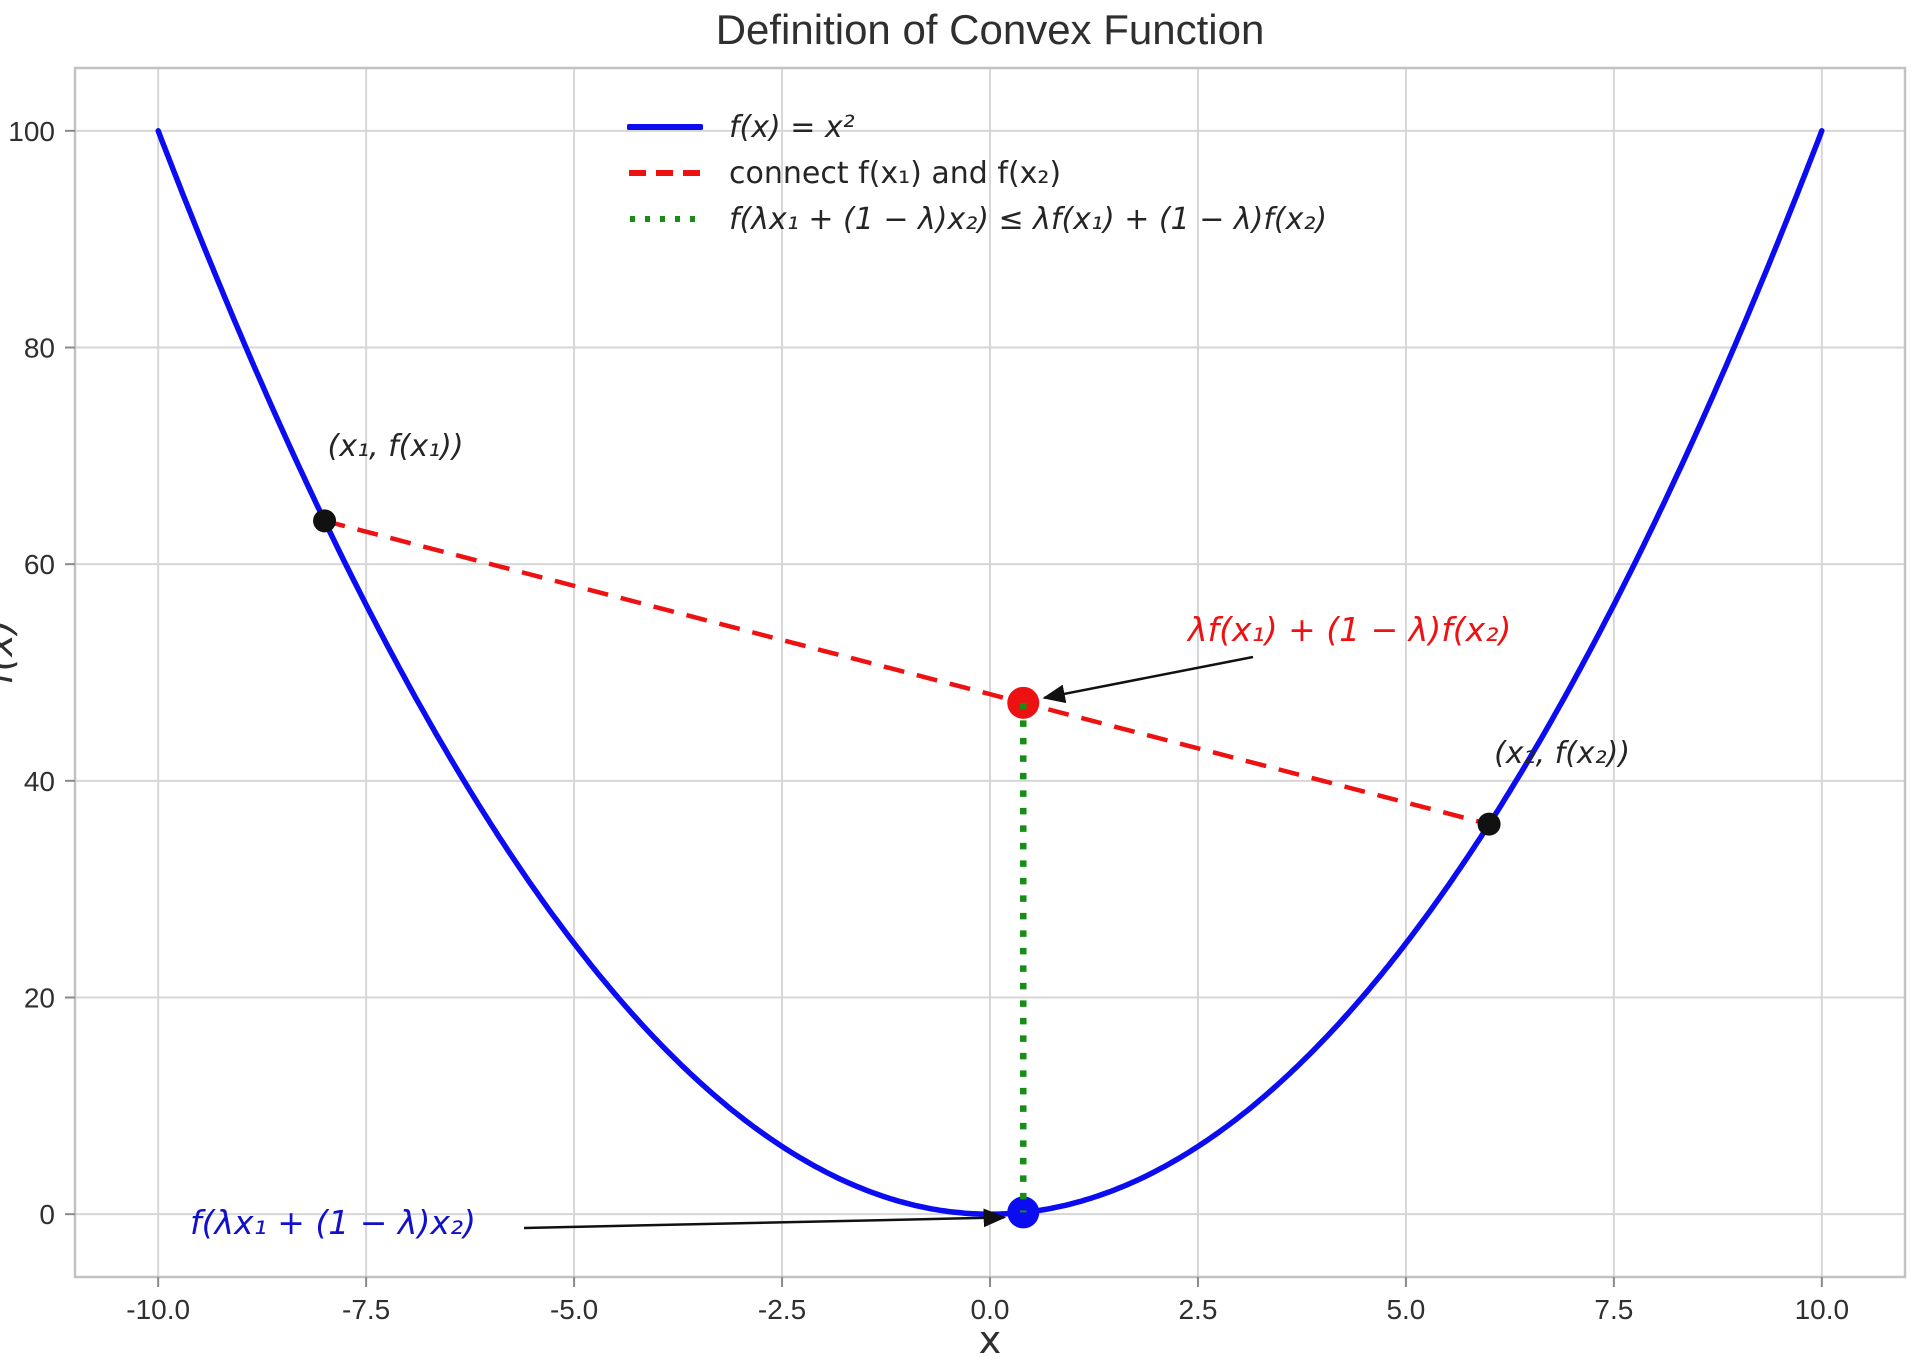 This screenshot has width=1928, height=1372. I want to click on legend-item-chord: connect f(x₁) and f(x₂), so click(977, 173).